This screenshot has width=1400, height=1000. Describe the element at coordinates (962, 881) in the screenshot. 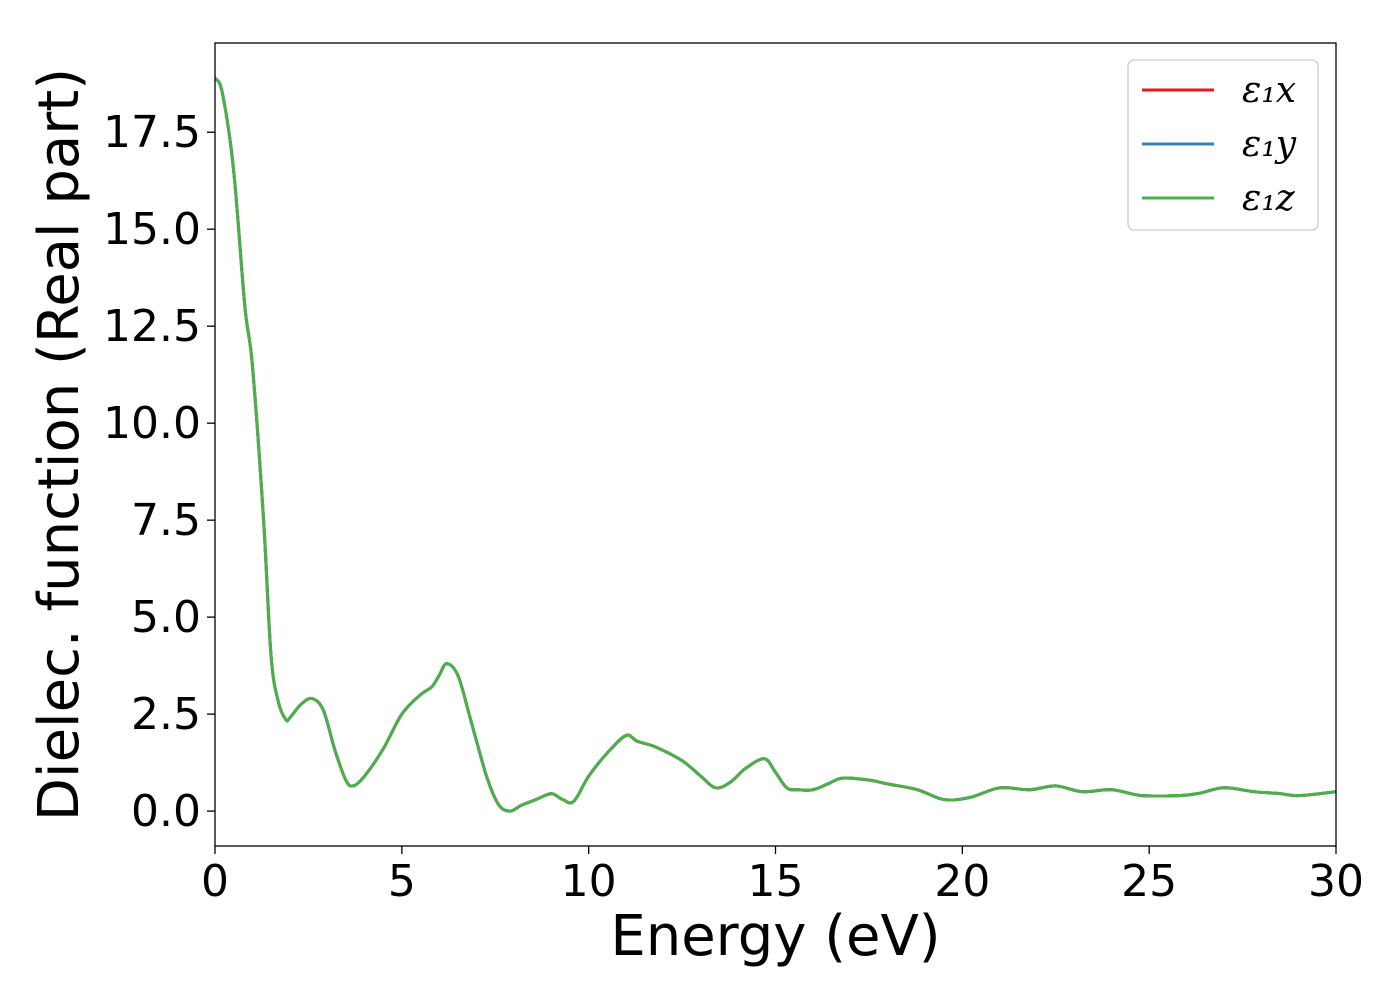

I see `x-tick-label: 20` at that location.